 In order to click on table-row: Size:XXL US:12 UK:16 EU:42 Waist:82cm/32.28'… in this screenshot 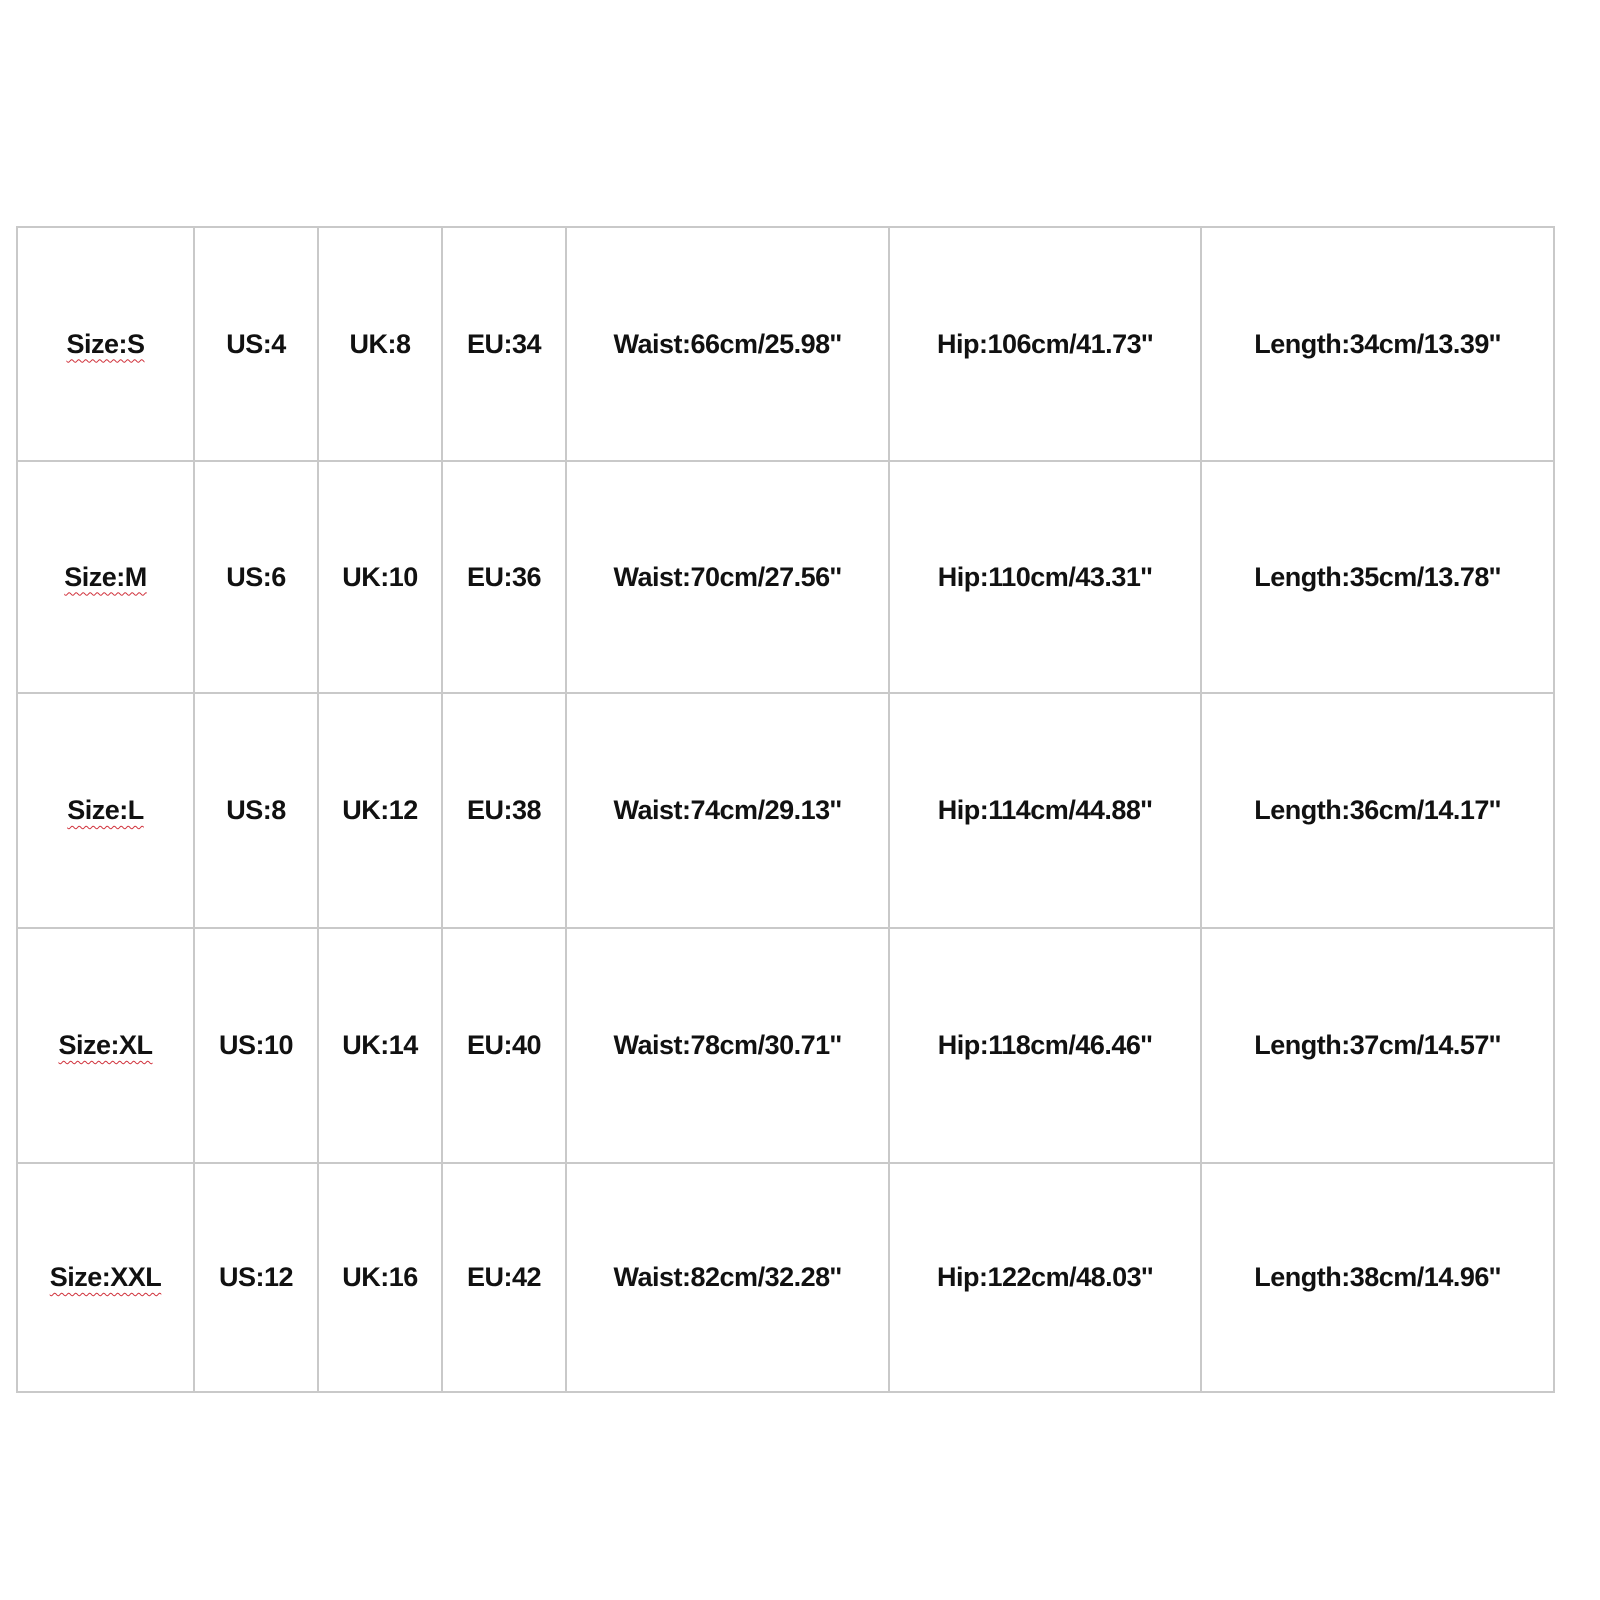, I will do `click(785, 1277)`.